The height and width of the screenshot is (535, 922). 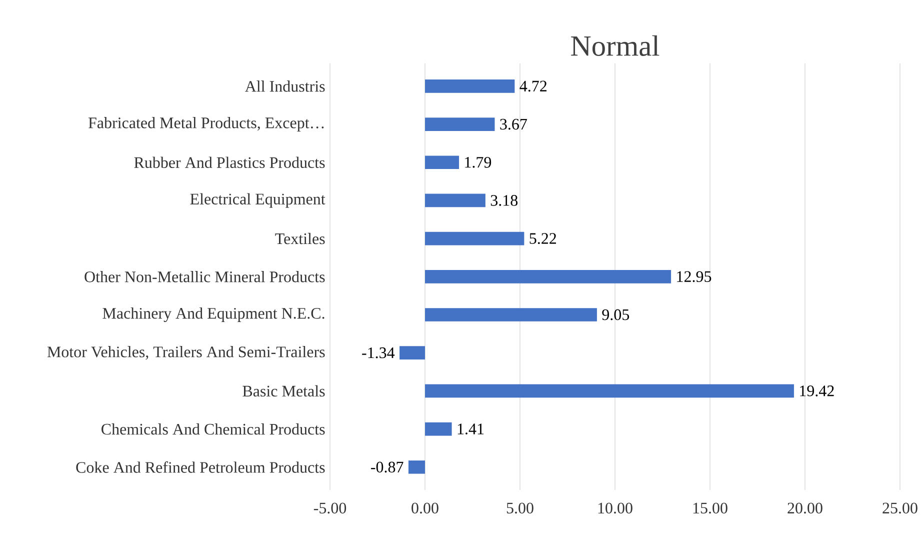 What do you see at coordinates (213, 314) in the screenshot?
I see `y-tick-label: Machinery And Equipment N.E.C.` at bounding box center [213, 314].